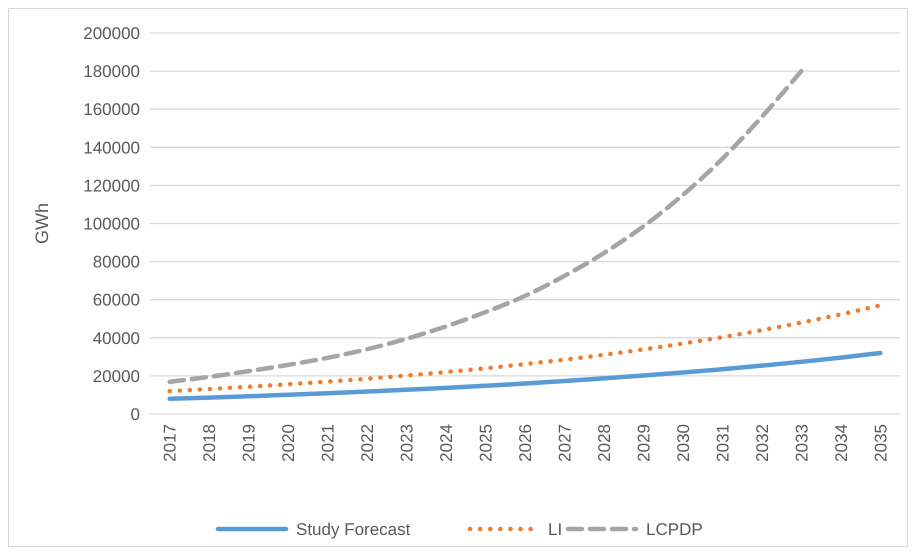 The image size is (916, 555). I want to click on x-tick-label: 2017, so click(170, 443).